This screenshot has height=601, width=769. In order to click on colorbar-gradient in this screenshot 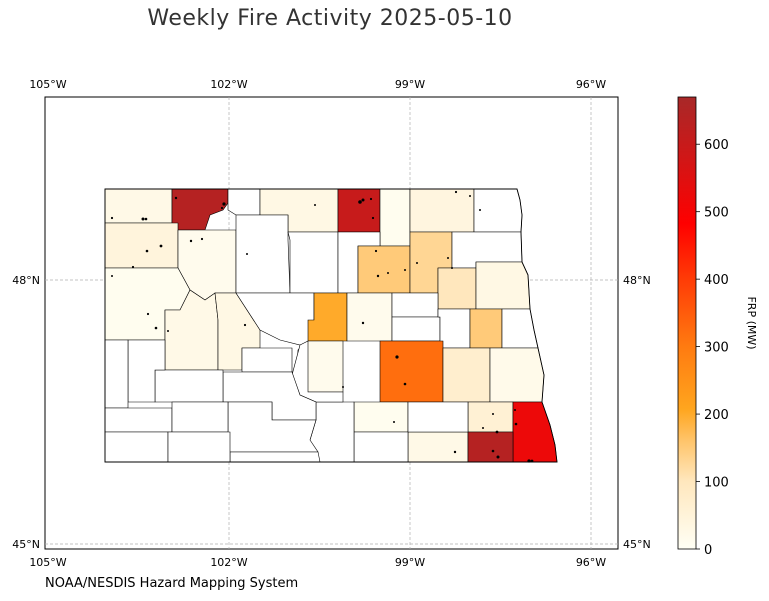, I will do `click(687, 323)`.